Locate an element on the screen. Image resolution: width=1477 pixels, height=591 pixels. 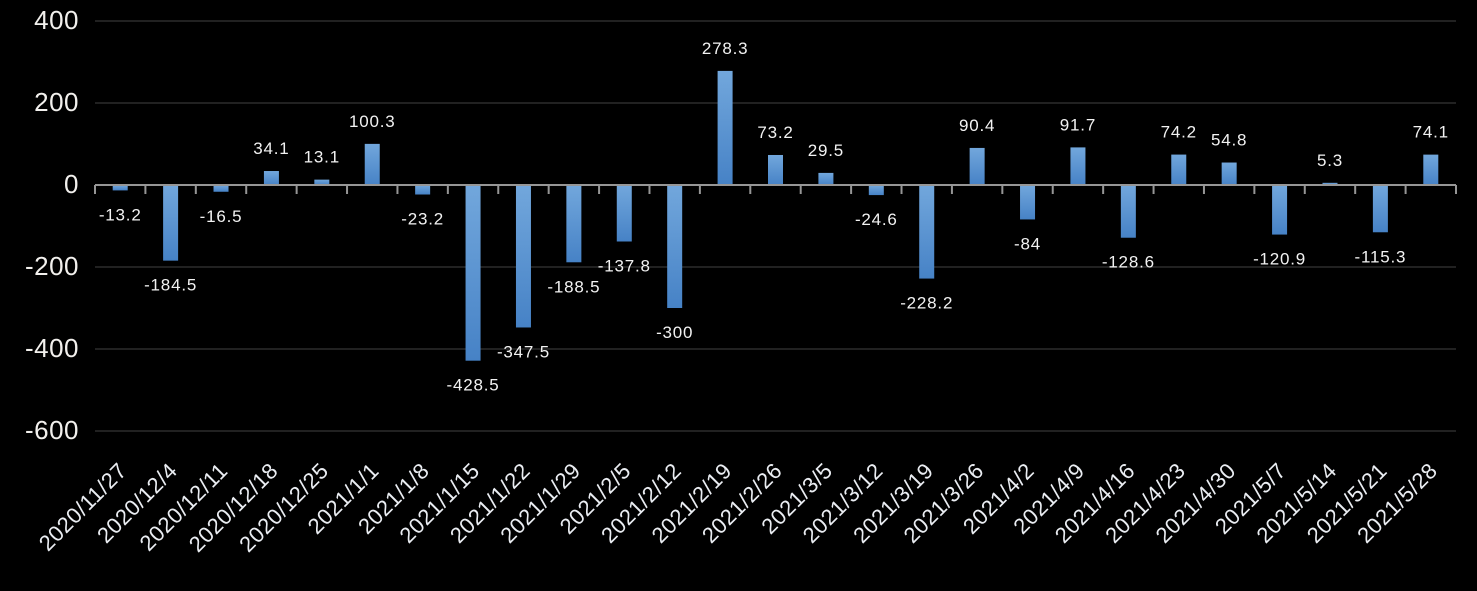
bar-value-label: -347.5 is located at coordinates (523, 351).